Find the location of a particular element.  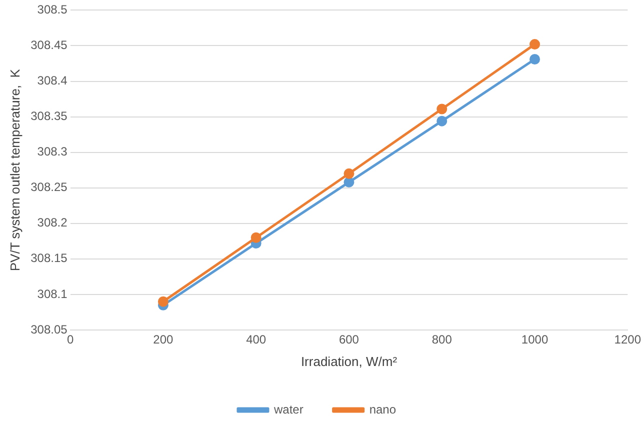

x-tick-label: 1200 is located at coordinates (628, 339).